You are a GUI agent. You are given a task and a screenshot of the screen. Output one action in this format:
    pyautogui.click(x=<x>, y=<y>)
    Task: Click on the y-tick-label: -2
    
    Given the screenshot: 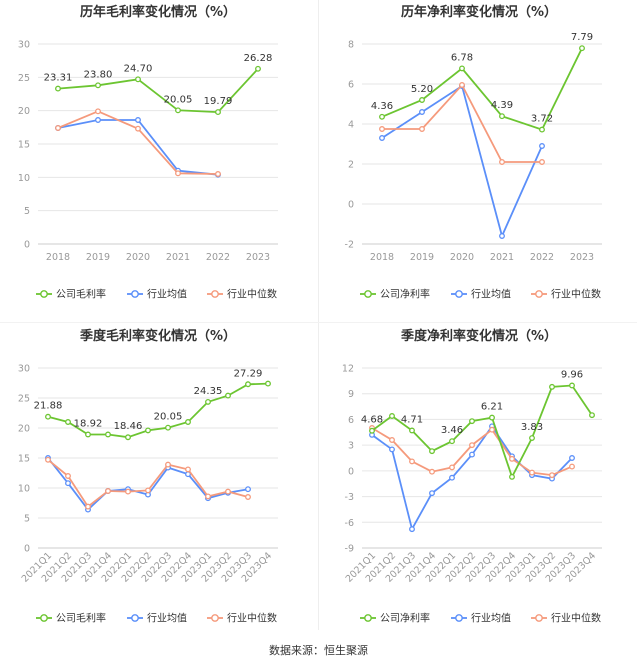 What is the action you would take?
    pyautogui.click(x=349, y=245)
    